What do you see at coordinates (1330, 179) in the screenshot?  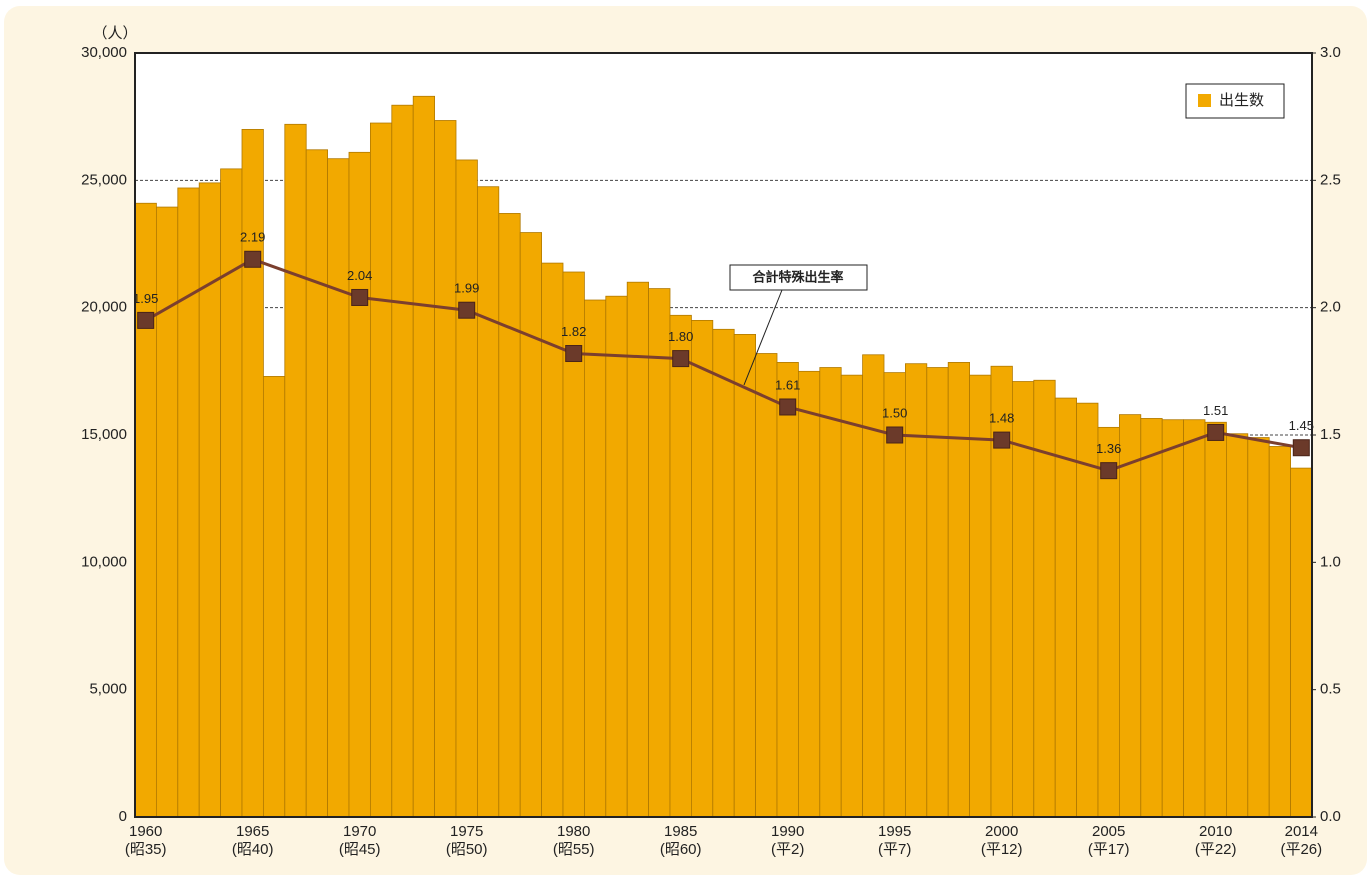 I see `y2-tick-label: 2.5` at bounding box center [1330, 179].